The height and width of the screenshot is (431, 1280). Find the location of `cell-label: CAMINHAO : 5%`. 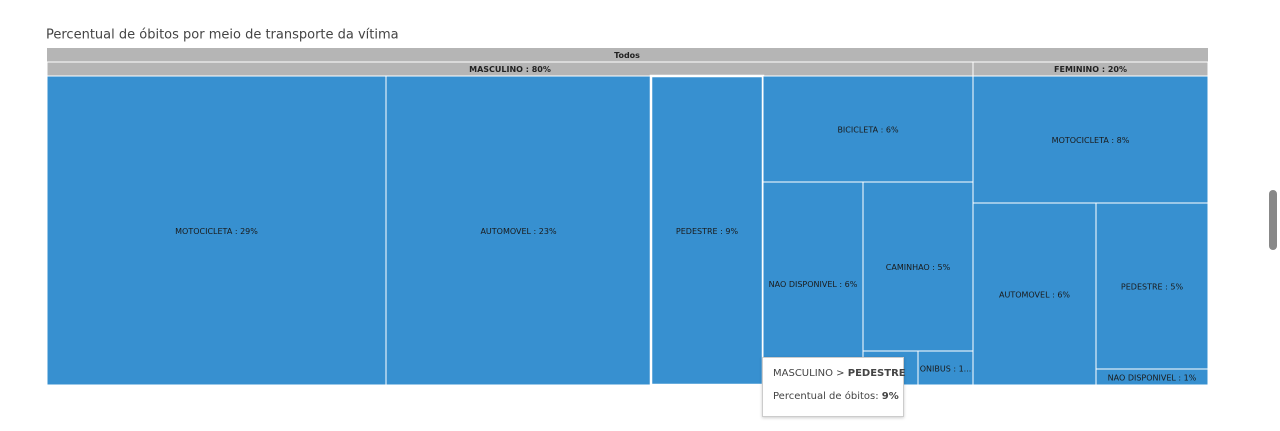

cell-label: CAMINHAO : 5% is located at coordinates (918, 267).